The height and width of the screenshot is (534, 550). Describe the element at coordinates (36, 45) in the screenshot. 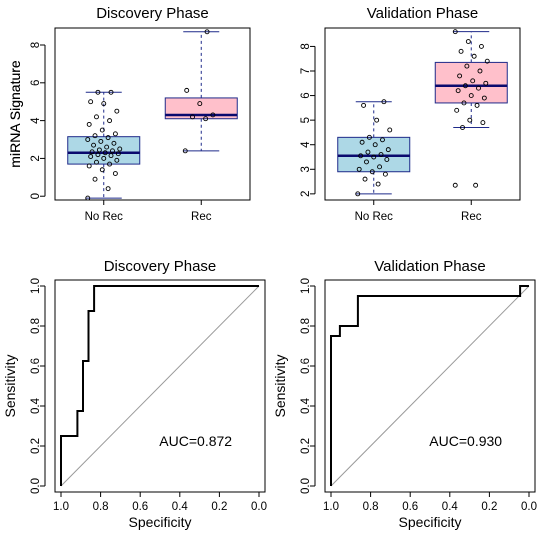

I see `y-tick-label: 8` at that location.